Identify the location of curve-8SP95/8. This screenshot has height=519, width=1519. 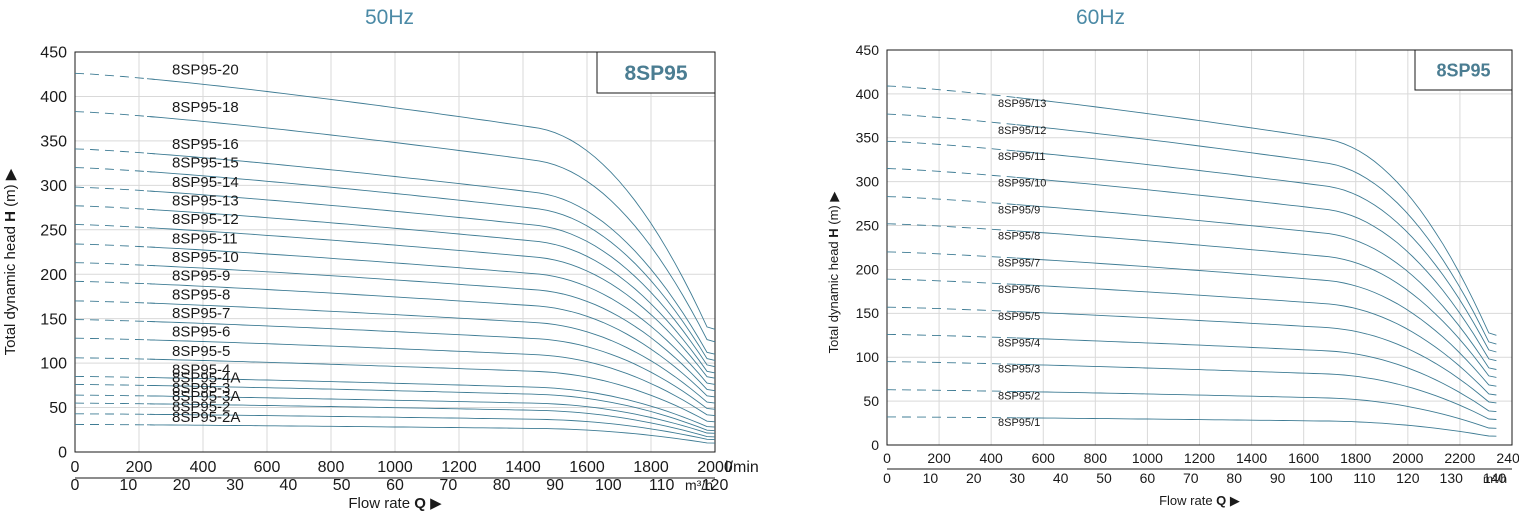
(1256, 304).